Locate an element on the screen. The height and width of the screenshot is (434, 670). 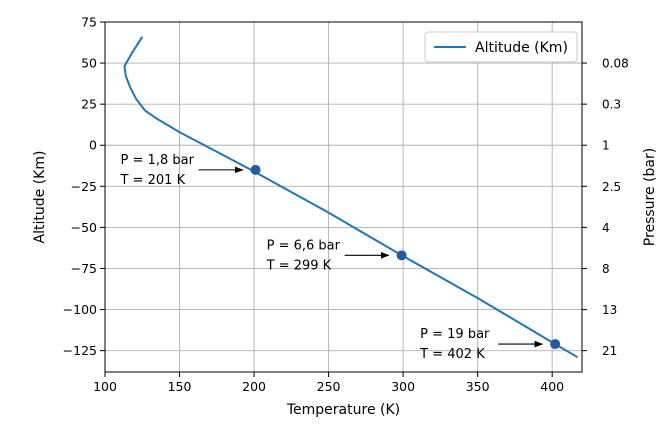
y-tick-label: −50 is located at coordinates (84, 227).